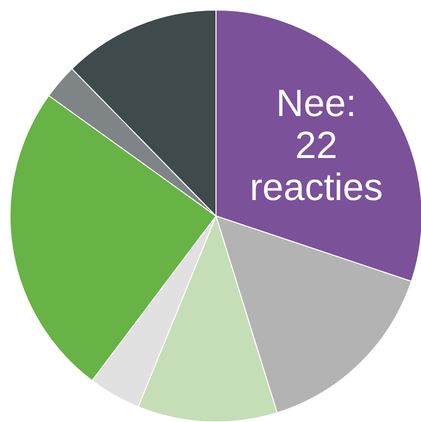 The height and width of the screenshot is (422, 421). I want to click on data-label: Nee: 22 reacties, so click(316, 145).